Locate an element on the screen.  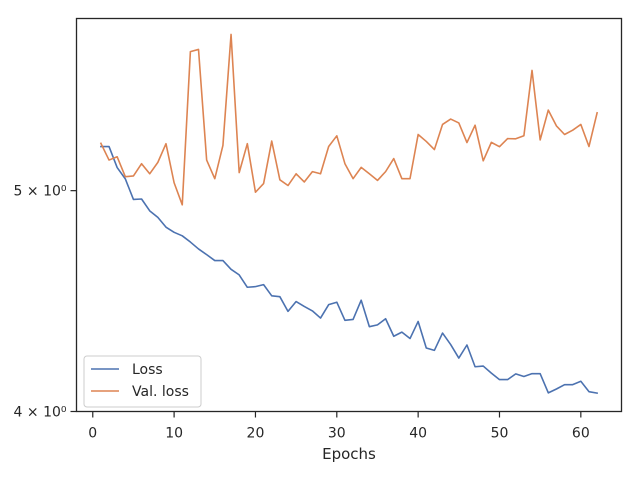
legend: Loss Val. loss is located at coordinates (142, 381).